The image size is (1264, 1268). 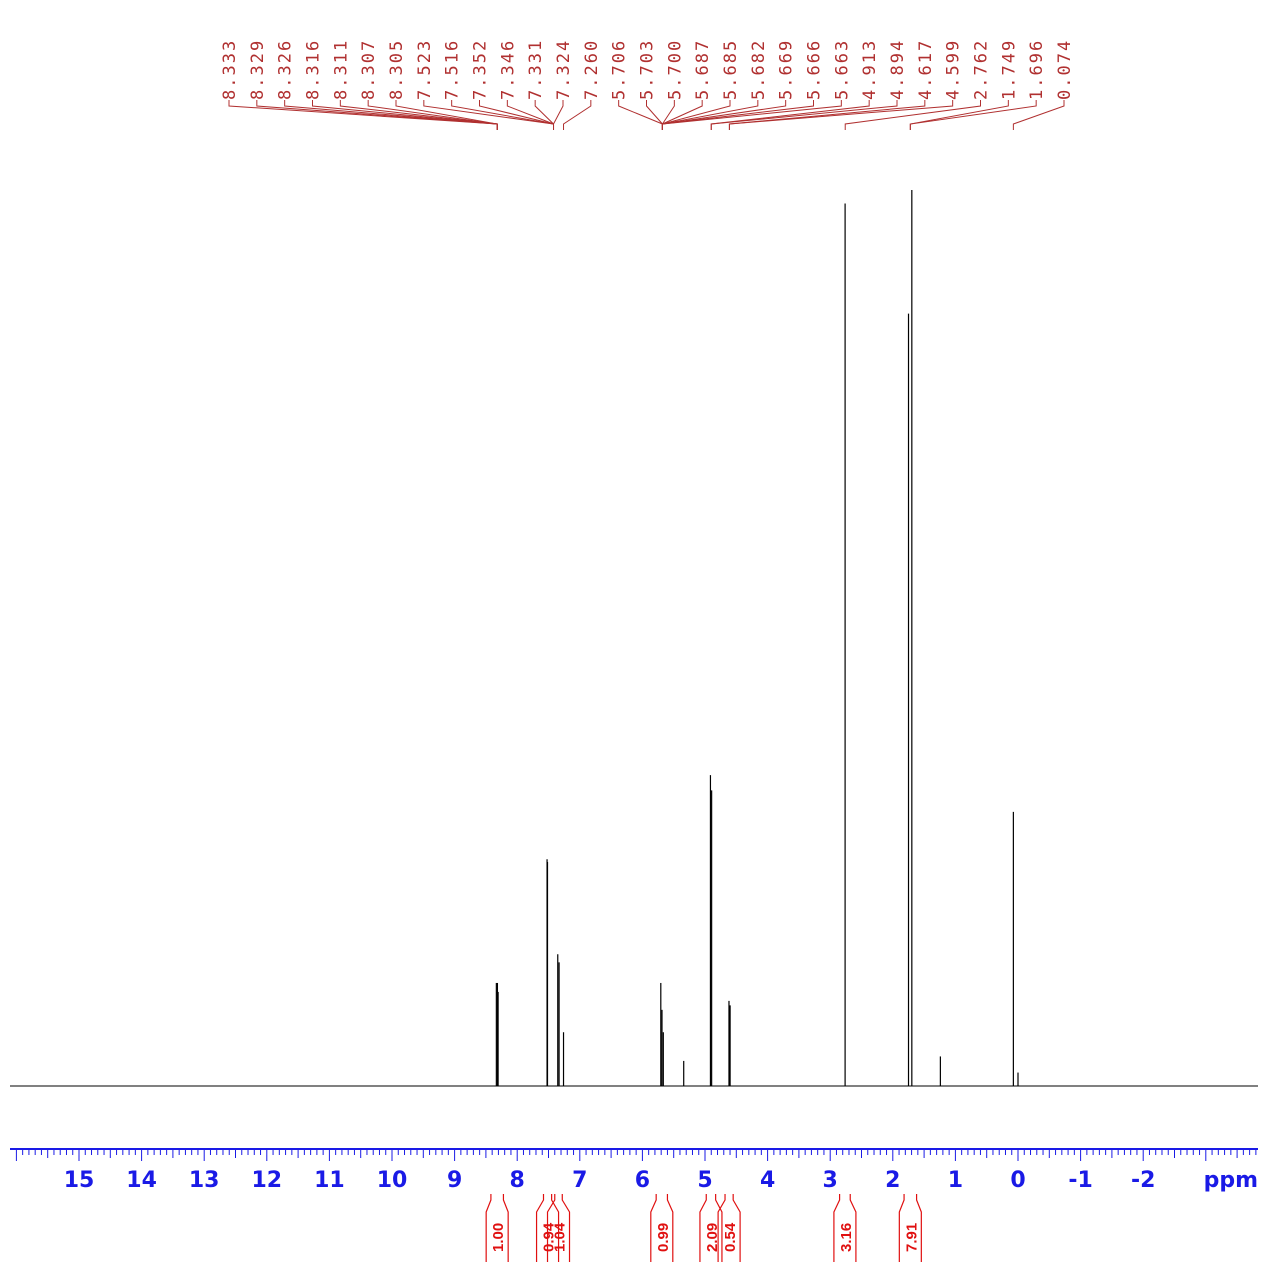 What do you see at coordinates (286, 69) in the screenshot?
I see `peak-label: 8.326` at bounding box center [286, 69].